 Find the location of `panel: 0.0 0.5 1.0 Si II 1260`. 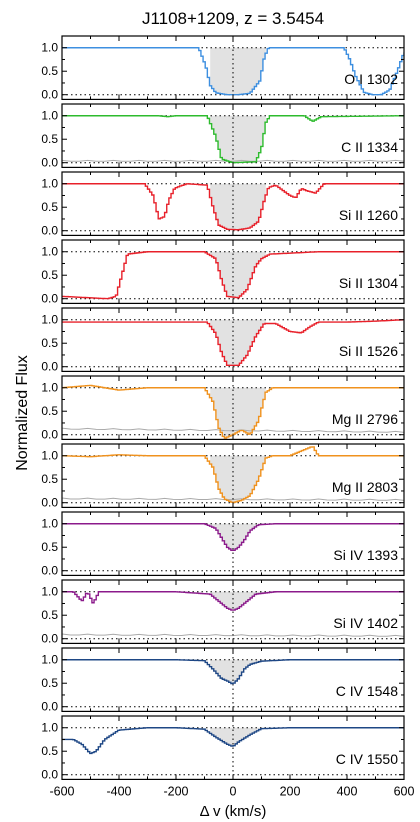

panel: 0.0 0.5 1.0 Si II 1260 is located at coordinates (223, 204).